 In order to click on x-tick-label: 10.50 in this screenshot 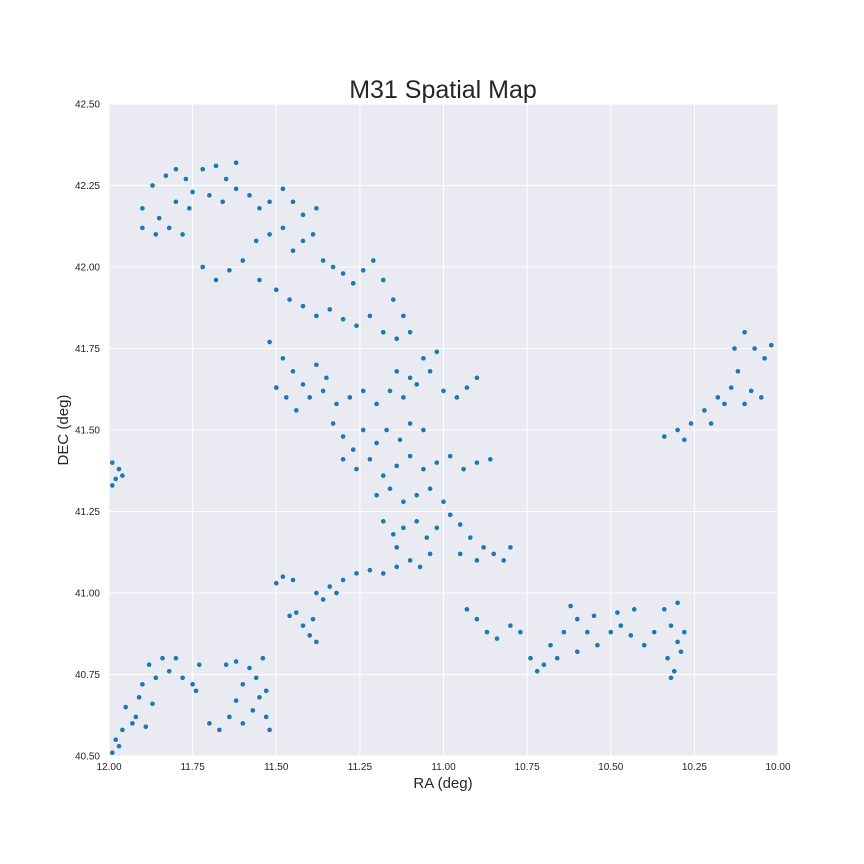, I will do `click(610, 767)`.